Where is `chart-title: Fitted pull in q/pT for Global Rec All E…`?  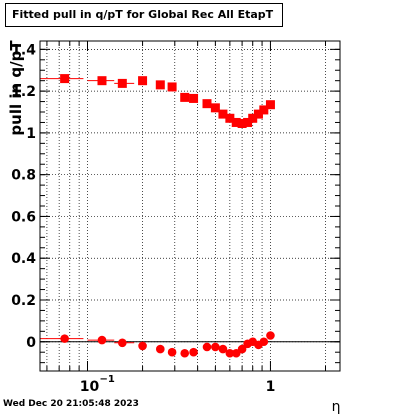 chart-title: Fitted pull in q/pT for Global Rec All E… is located at coordinates (144, 15).